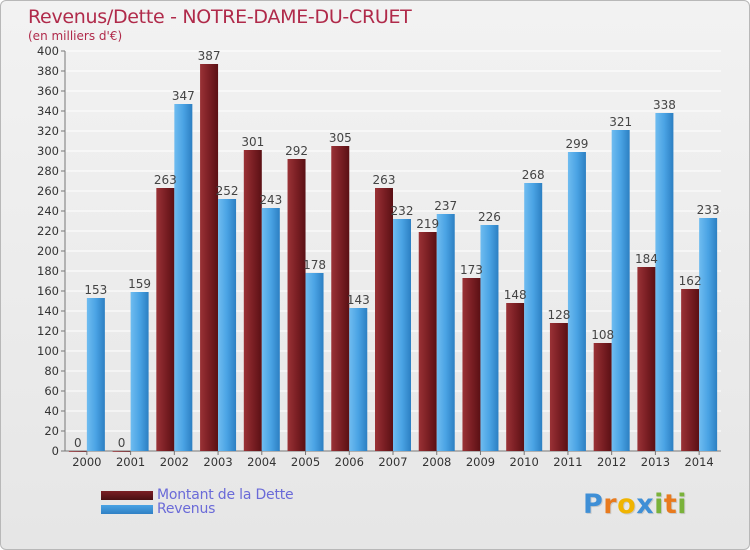 The width and height of the screenshot is (750, 550). Describe the element at coordinates (48, 351) in the screenshot. I see `y-tick-label: 100` at that location.